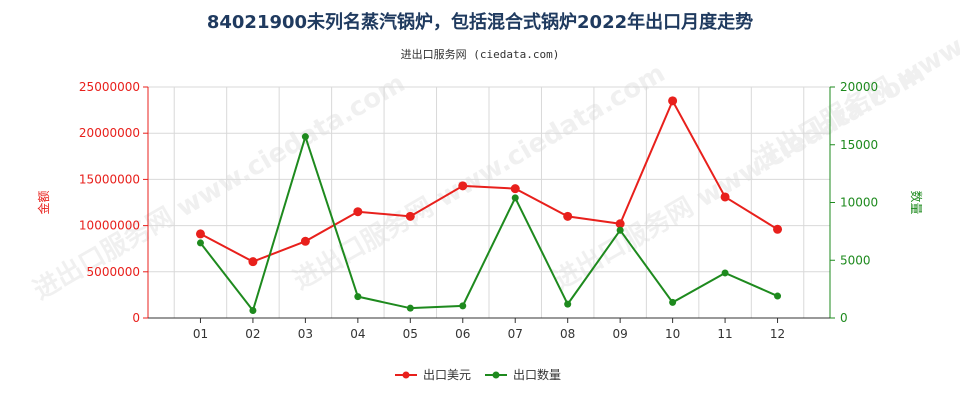 Image resolution: width=960 pixels, height=400 pixels. What do you see at coordinates (480, 54) in the screenshot?
I see `chart-subtitle: 进出口服务网 (ciedata.com)` at bounding box center [480, 54].